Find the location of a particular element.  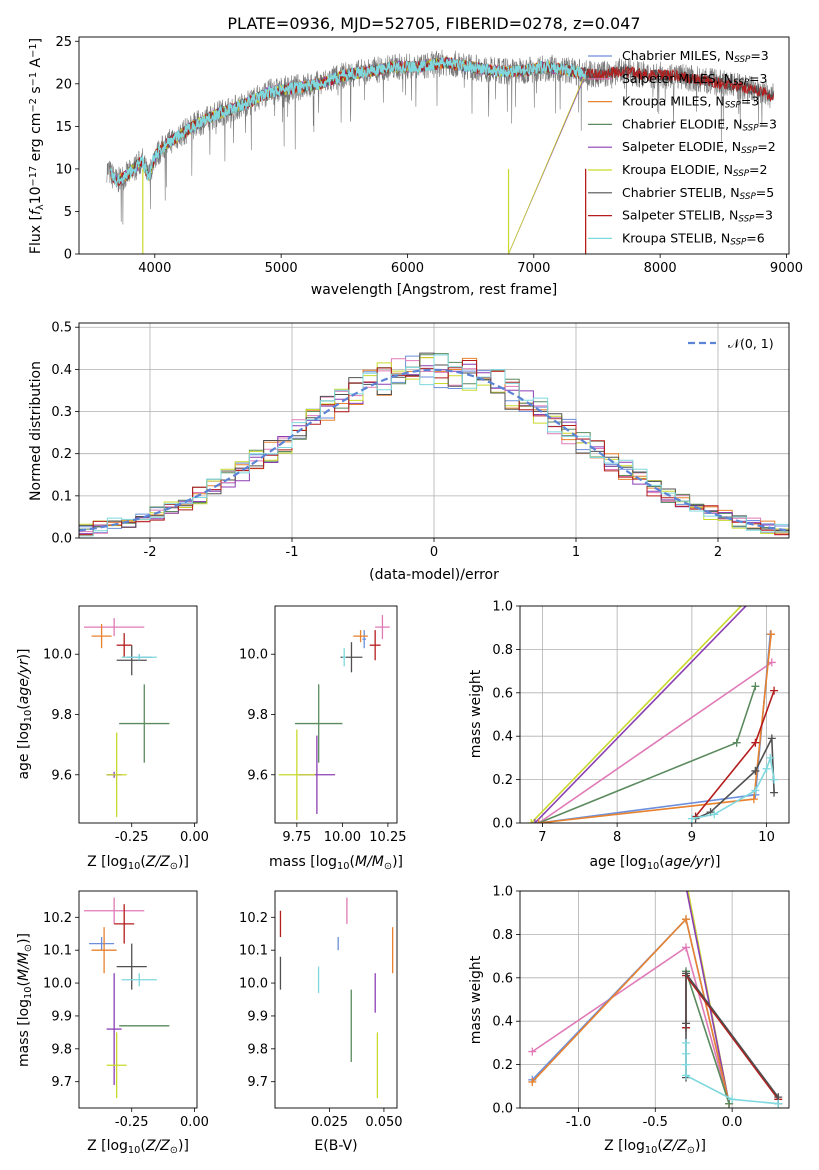

x-axis-label: E(B-V) is located at coordinates (335, 1146).